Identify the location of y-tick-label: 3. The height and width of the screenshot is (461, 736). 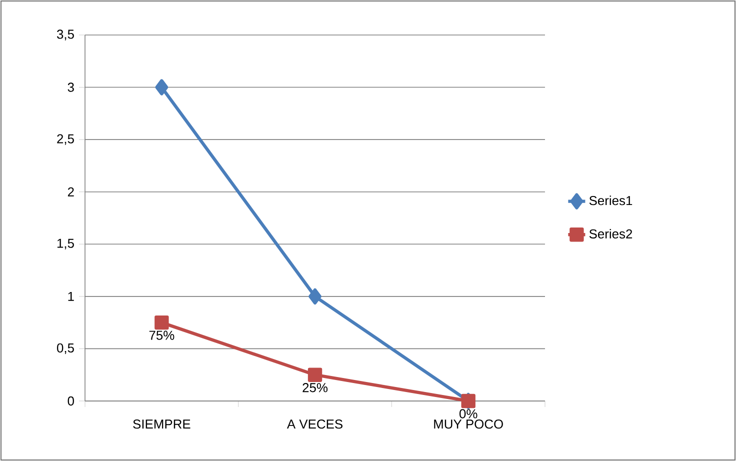
(71, 87).